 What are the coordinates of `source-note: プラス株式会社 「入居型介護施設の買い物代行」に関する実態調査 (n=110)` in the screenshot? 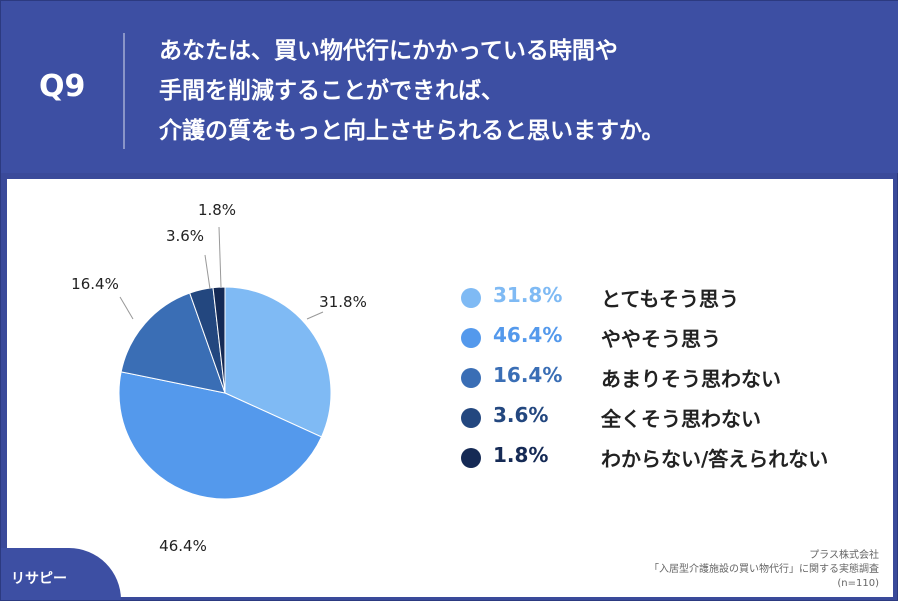 It's located at (764, 570).